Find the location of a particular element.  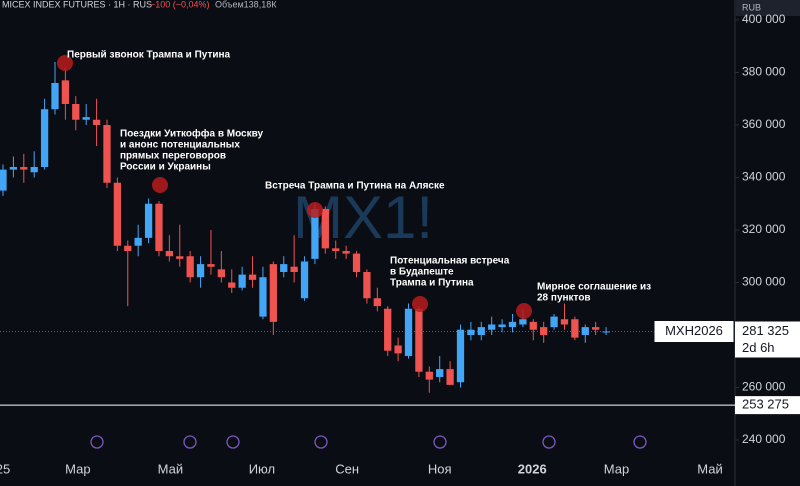

annotation-text: и анонс потенциальных is located at coordinates (180, 145).